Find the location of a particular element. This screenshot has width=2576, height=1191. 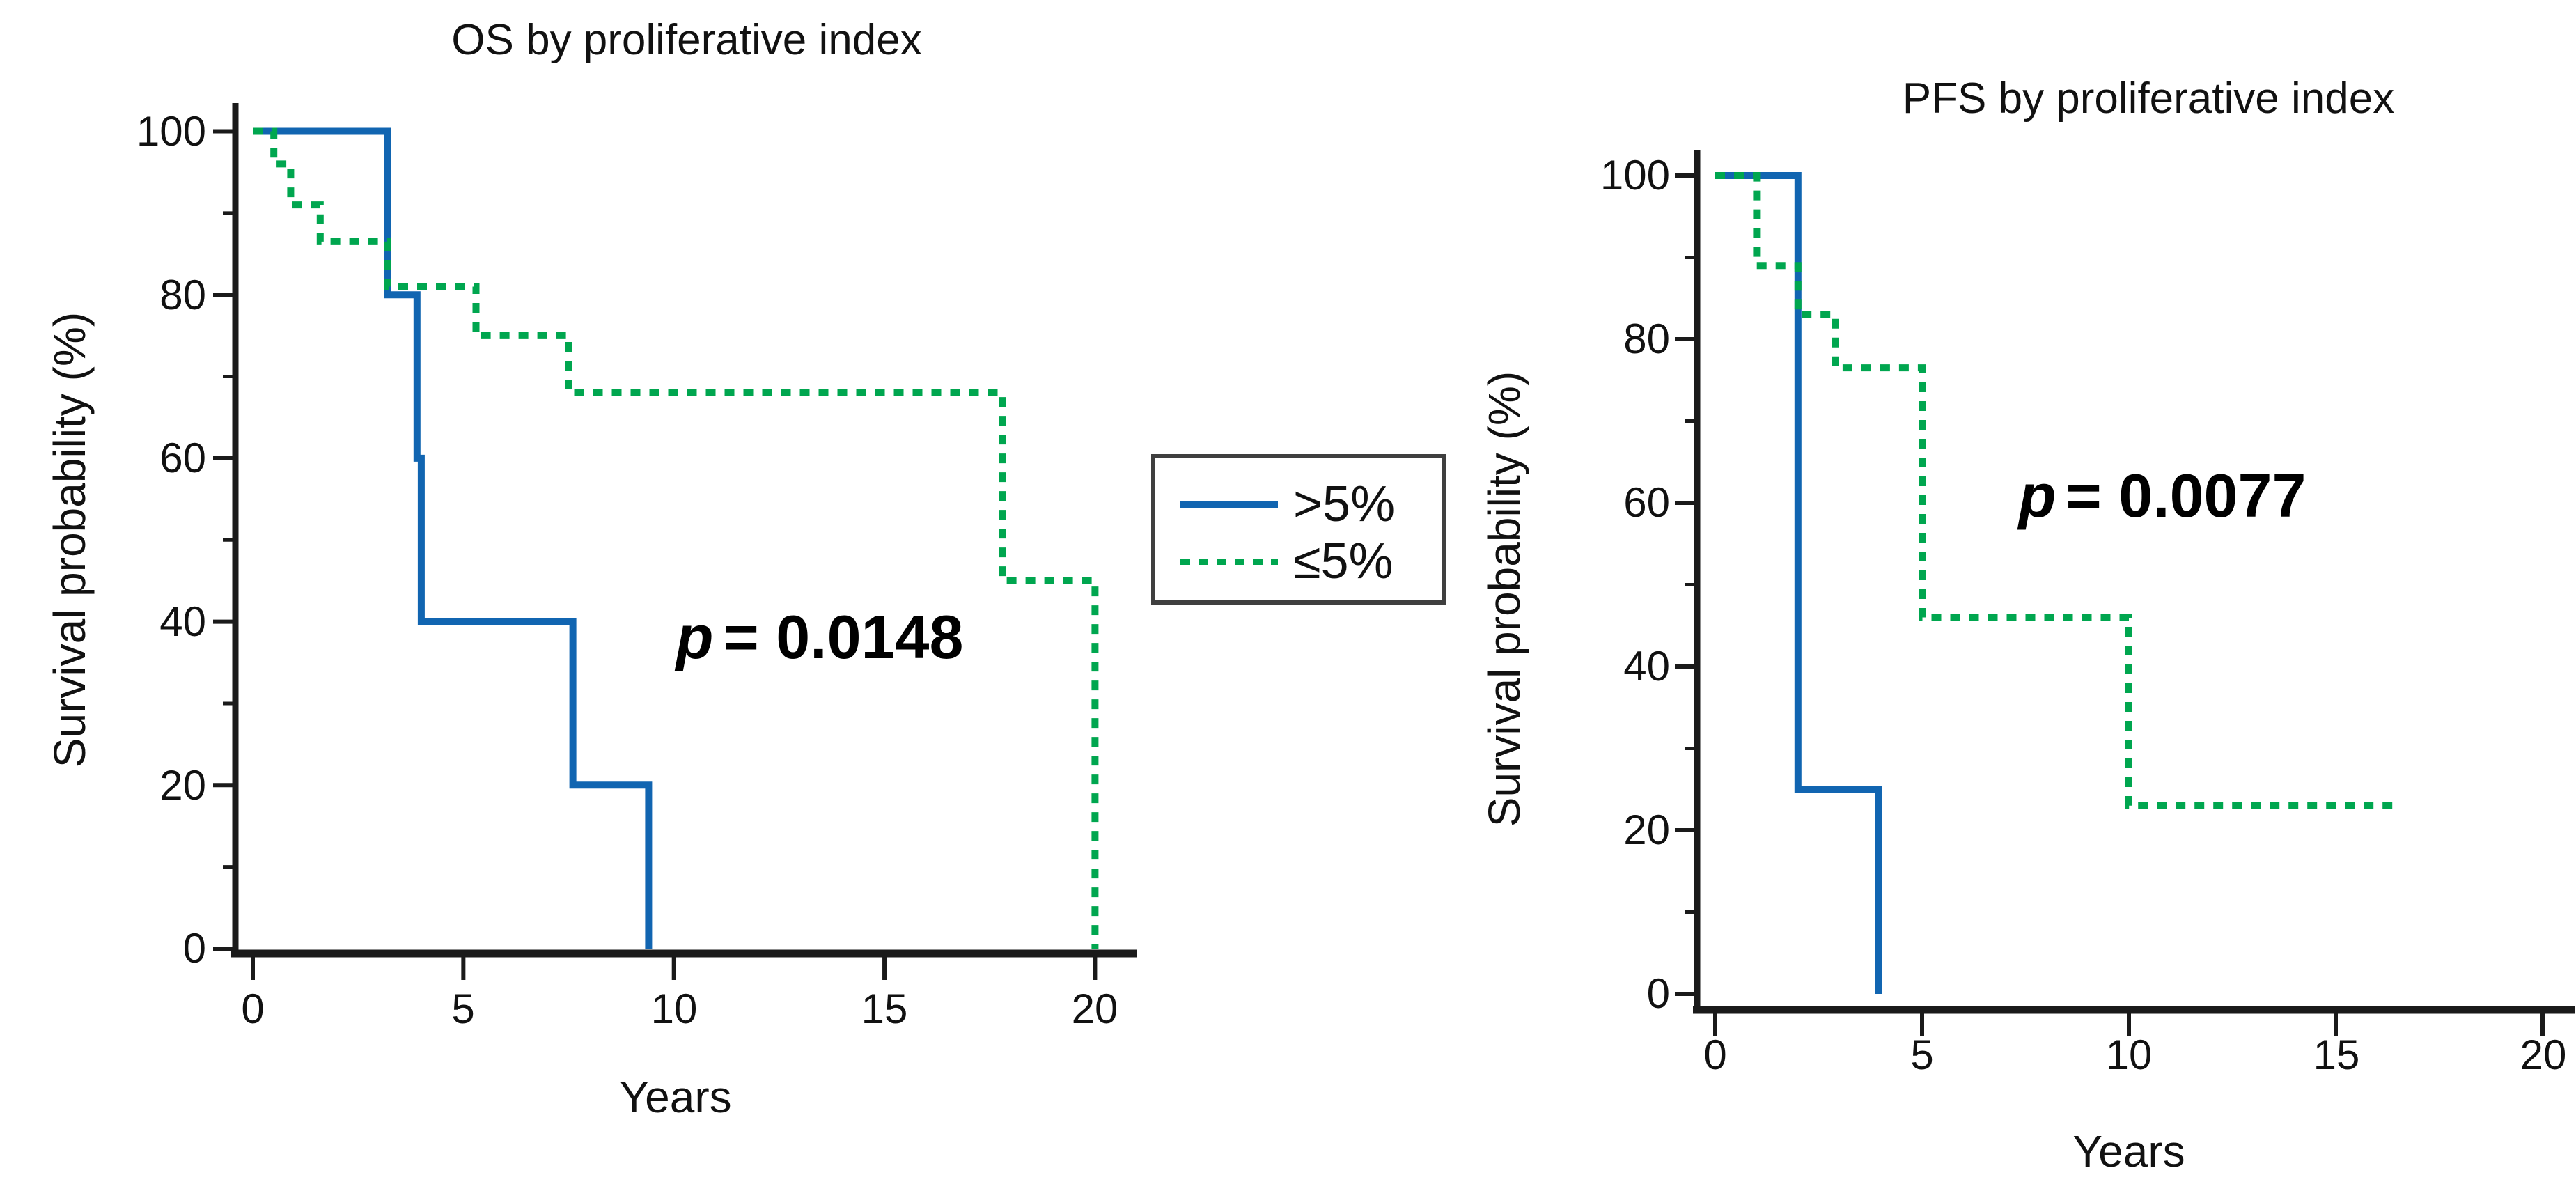

pfs-y-axis-title: Survival probability (%) is located at coordinates (1504, 599).